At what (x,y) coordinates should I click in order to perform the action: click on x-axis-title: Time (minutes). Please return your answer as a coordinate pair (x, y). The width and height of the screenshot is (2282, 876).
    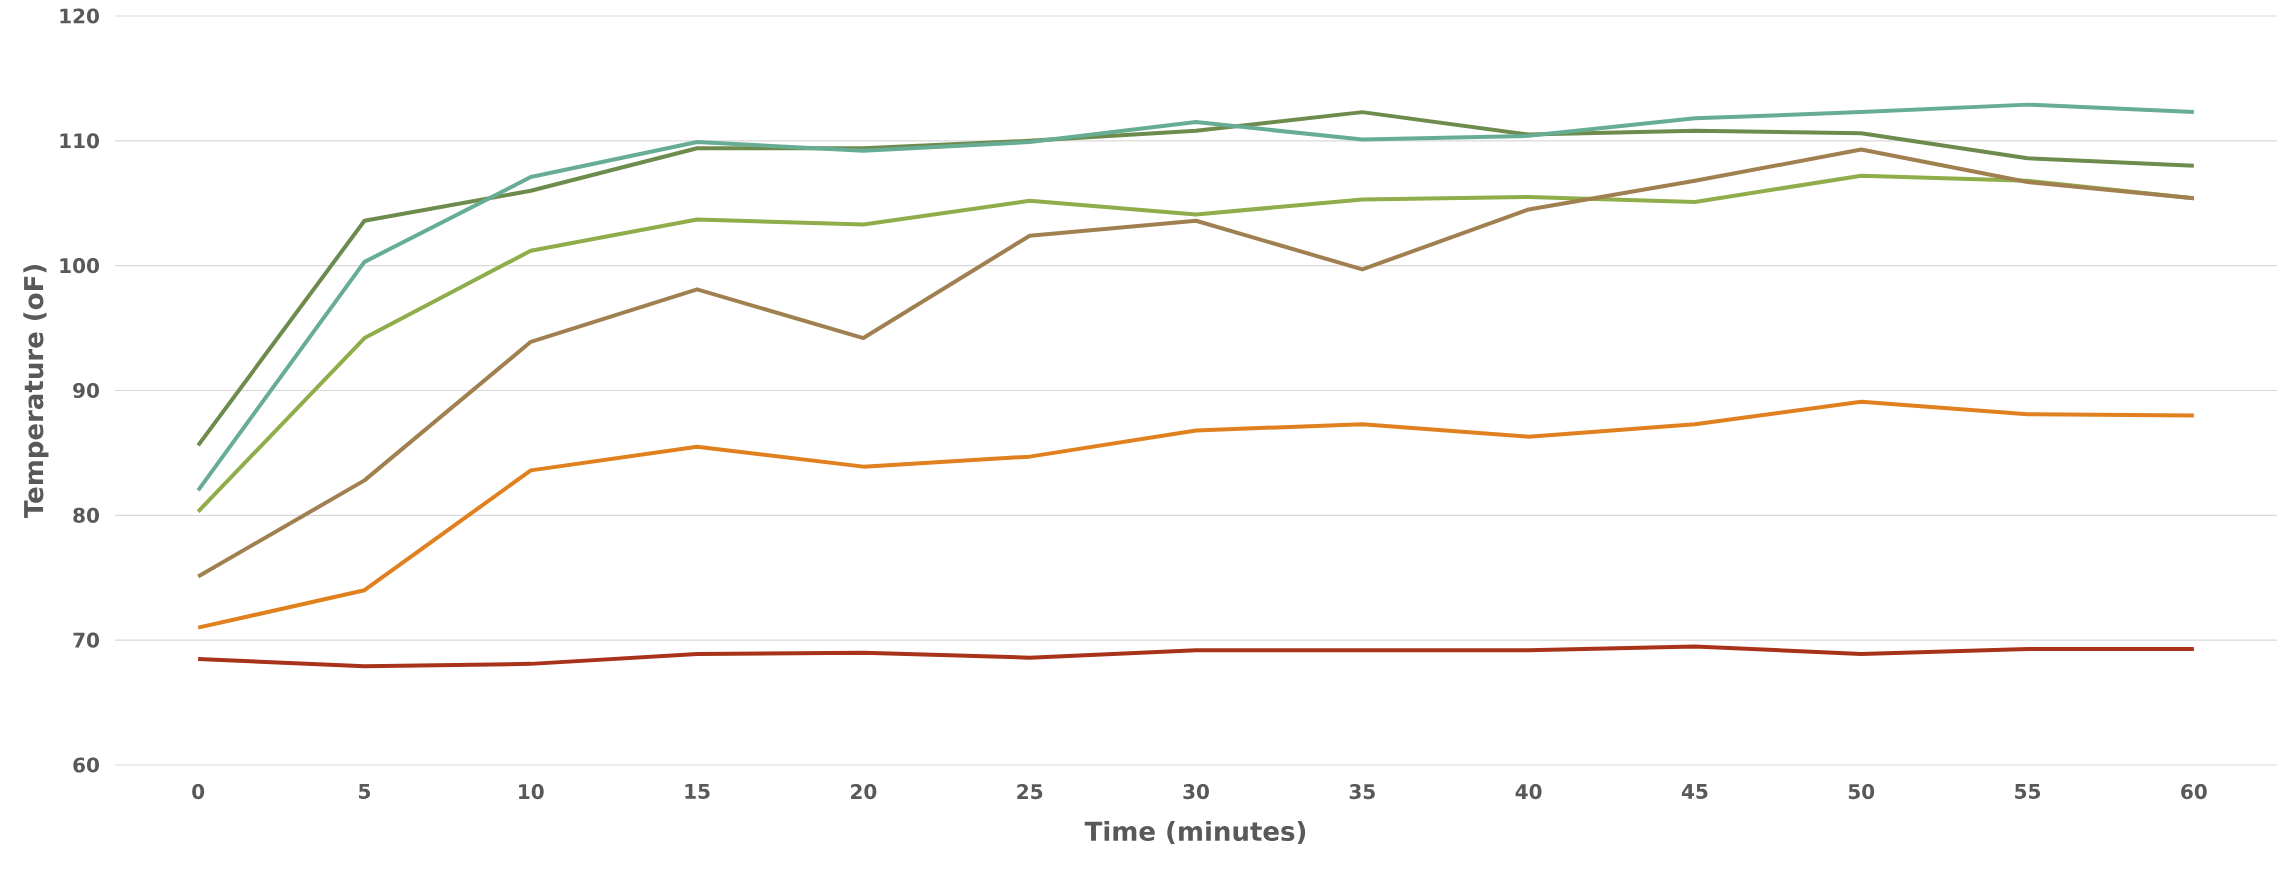
    Looking at the image, I should click on (1195, 832).